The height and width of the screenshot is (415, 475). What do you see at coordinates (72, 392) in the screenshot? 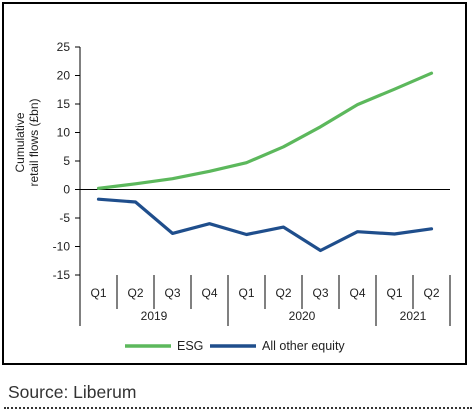
I see `source-caption: Source: Liberum` at bounding box center [72, 392].